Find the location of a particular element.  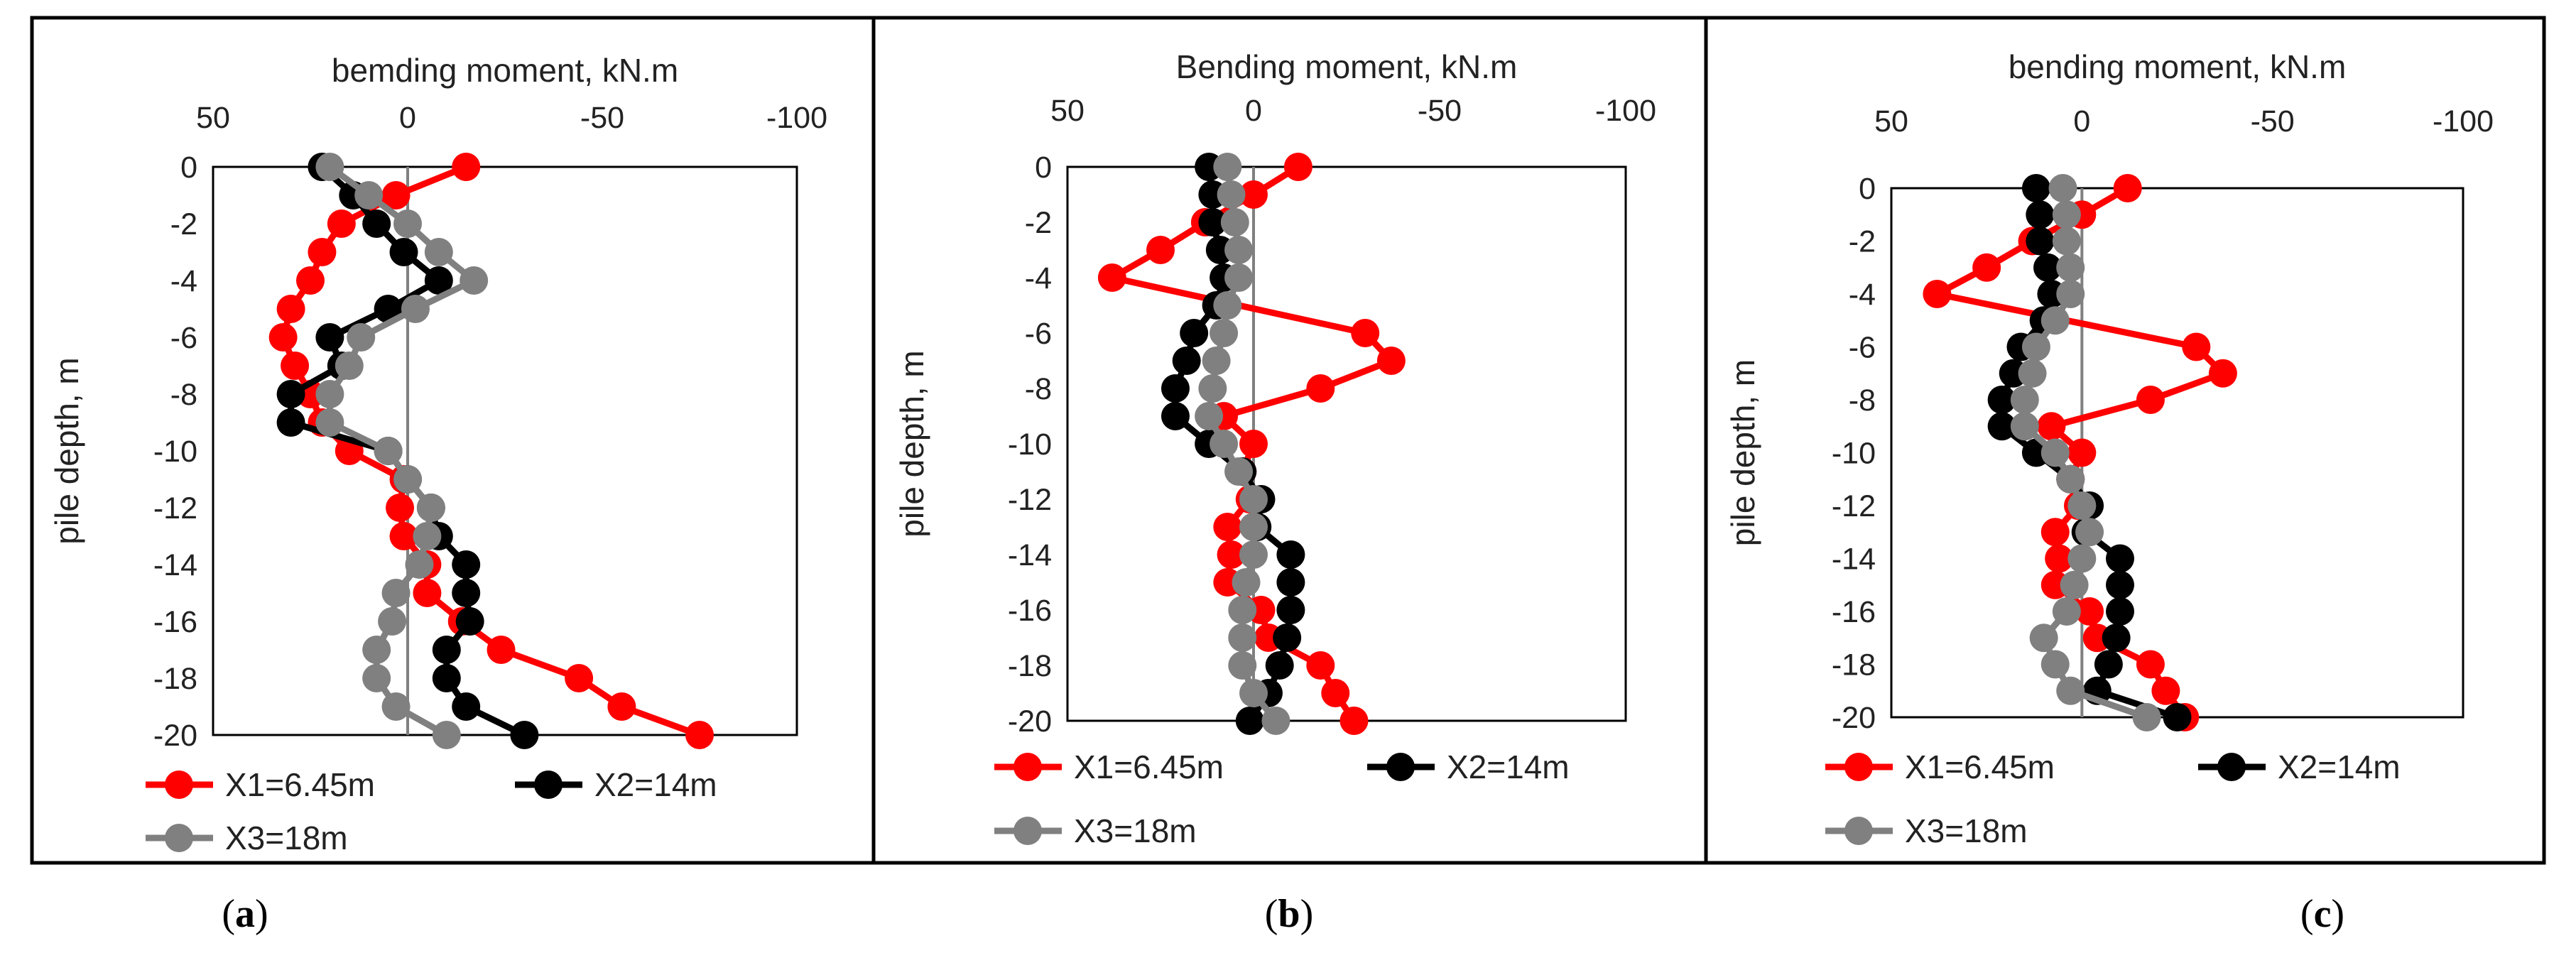

x-tick-label: -50 is located at coordinates (1440, 111).